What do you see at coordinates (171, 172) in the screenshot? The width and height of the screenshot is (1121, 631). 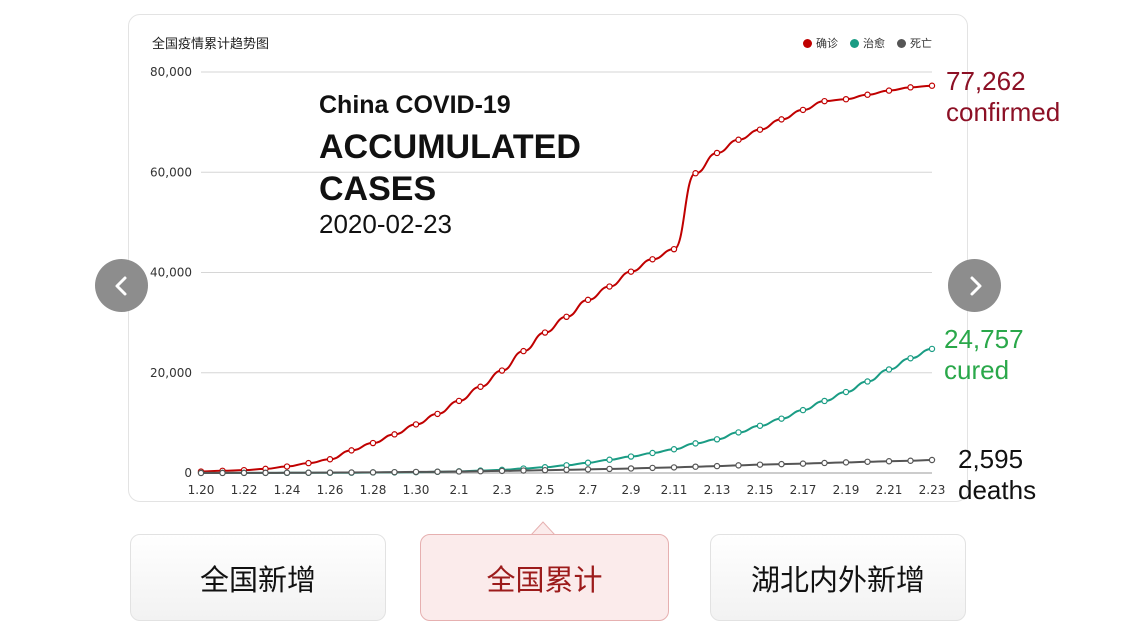 I see `y-tick-label: 60,000` at bounding box center [171, 172].